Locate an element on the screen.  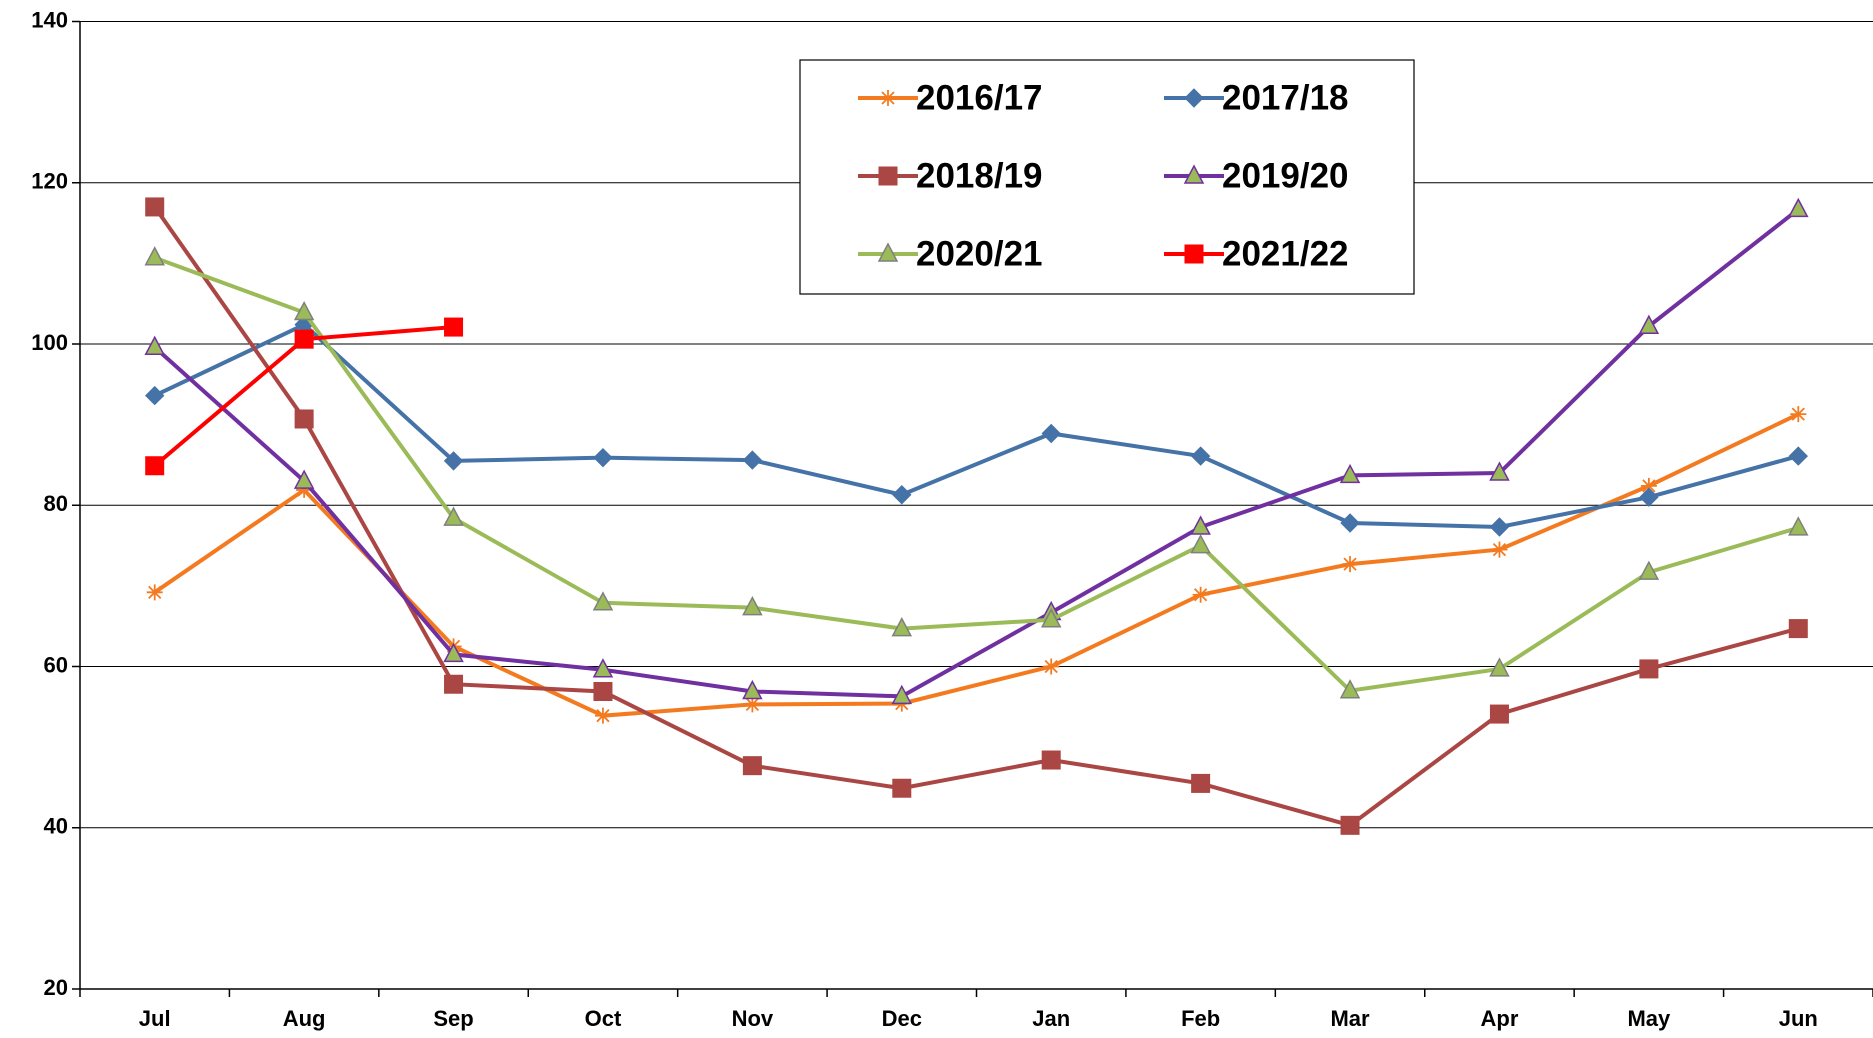
legend-label: 2017/18 is located at coordinates (1285, 97).